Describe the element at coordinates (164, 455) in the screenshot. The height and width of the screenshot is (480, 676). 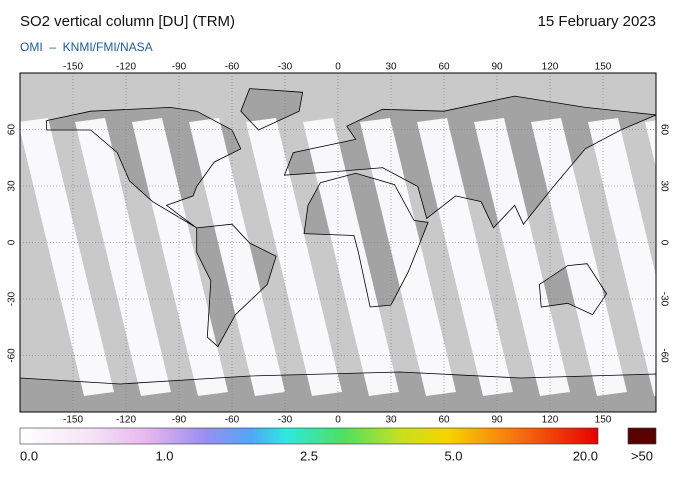
I see `colorbar-label: 1.0` at that location.